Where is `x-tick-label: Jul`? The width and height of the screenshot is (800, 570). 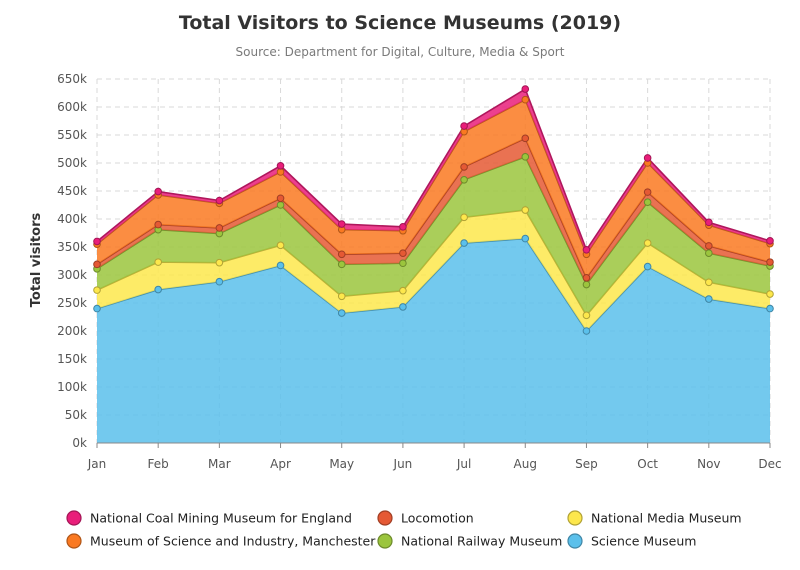
x-tick-label: Jul is located at coordinates (463, 464).